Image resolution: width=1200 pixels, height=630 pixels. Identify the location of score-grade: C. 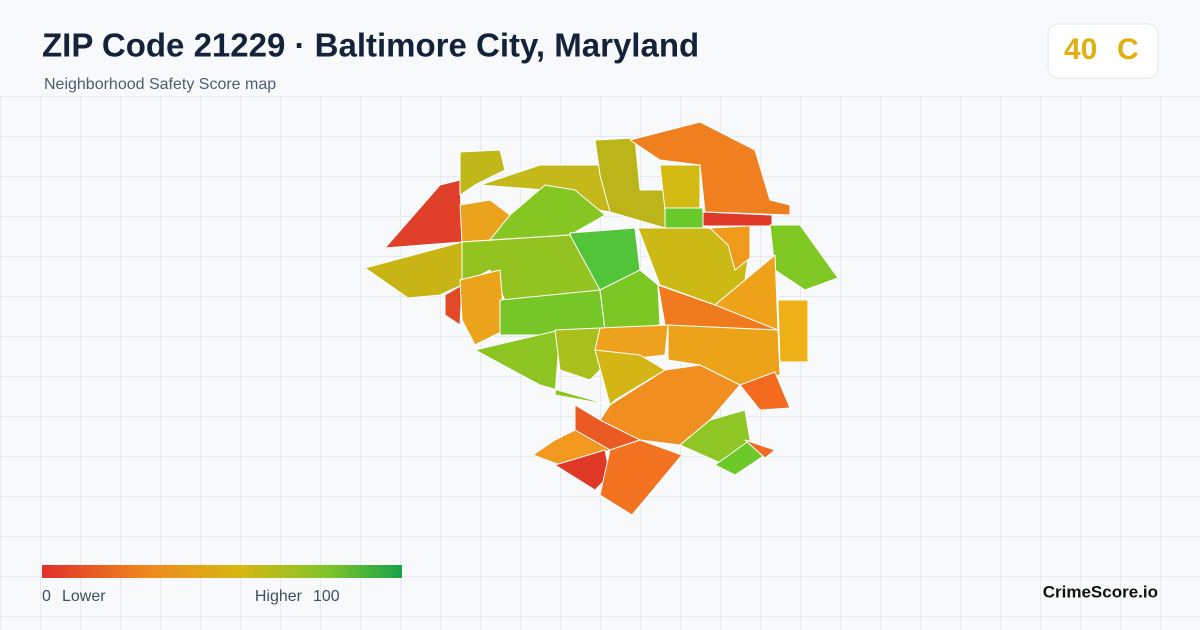
(1128, 49).